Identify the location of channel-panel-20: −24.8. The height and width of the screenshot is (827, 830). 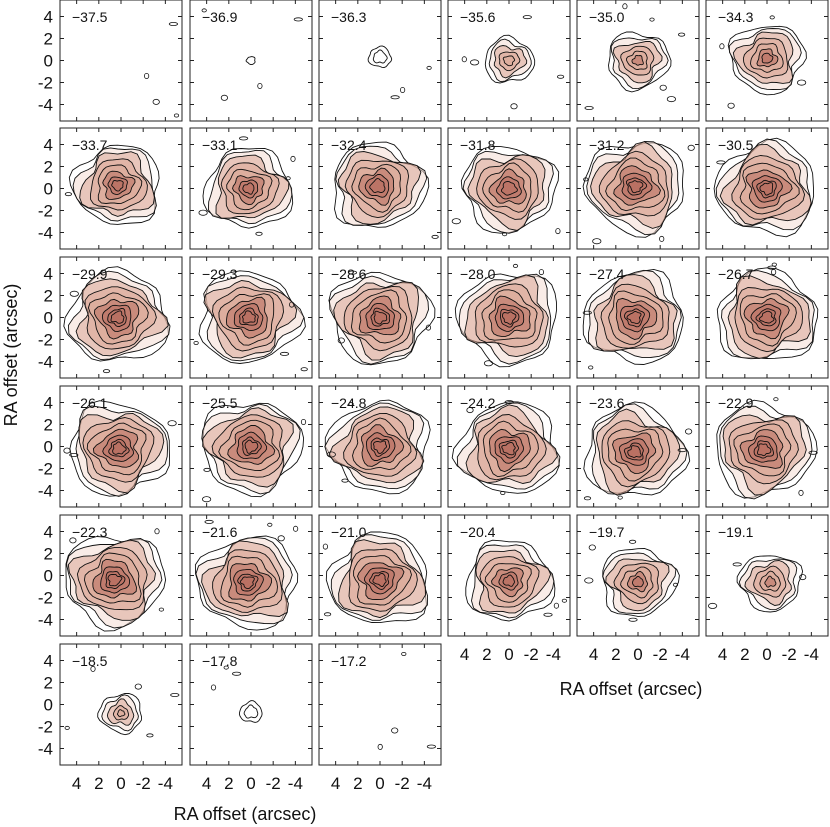
(380, 446).